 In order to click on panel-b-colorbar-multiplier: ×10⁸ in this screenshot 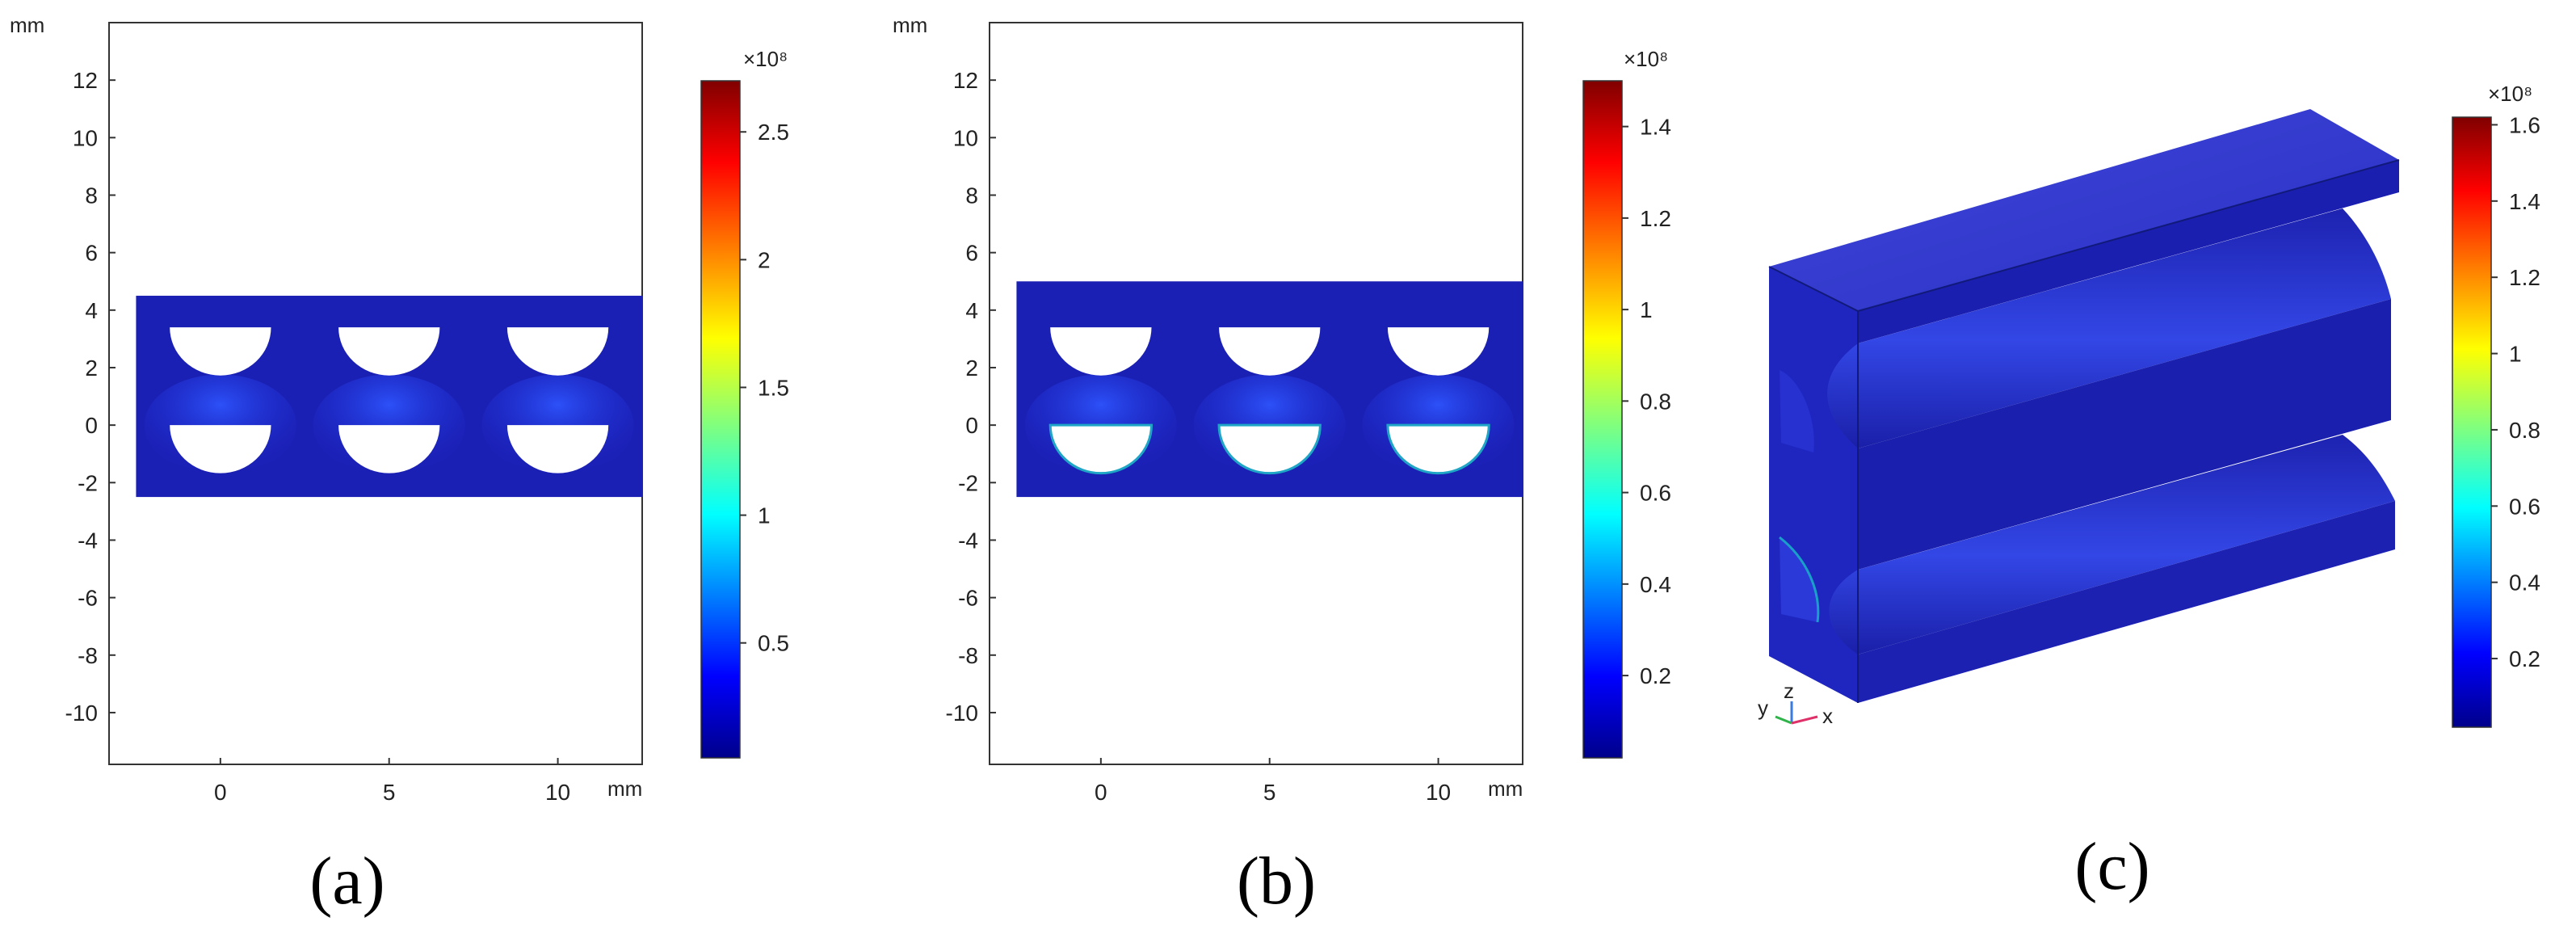, I will do `click(1646, 59)`.